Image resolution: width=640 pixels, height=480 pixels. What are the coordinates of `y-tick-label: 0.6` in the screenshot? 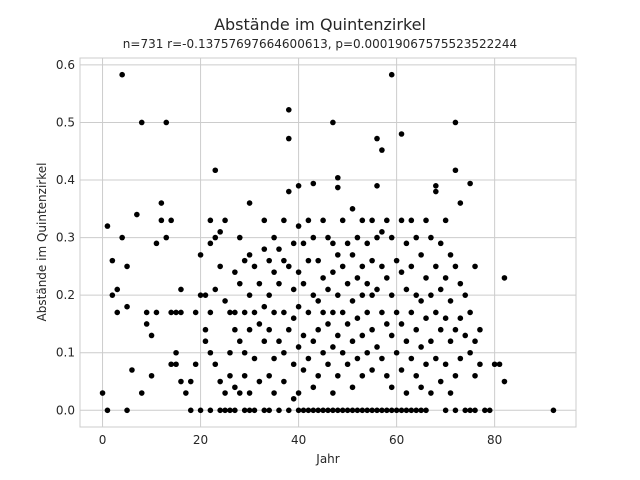 It's located at (65, 65).